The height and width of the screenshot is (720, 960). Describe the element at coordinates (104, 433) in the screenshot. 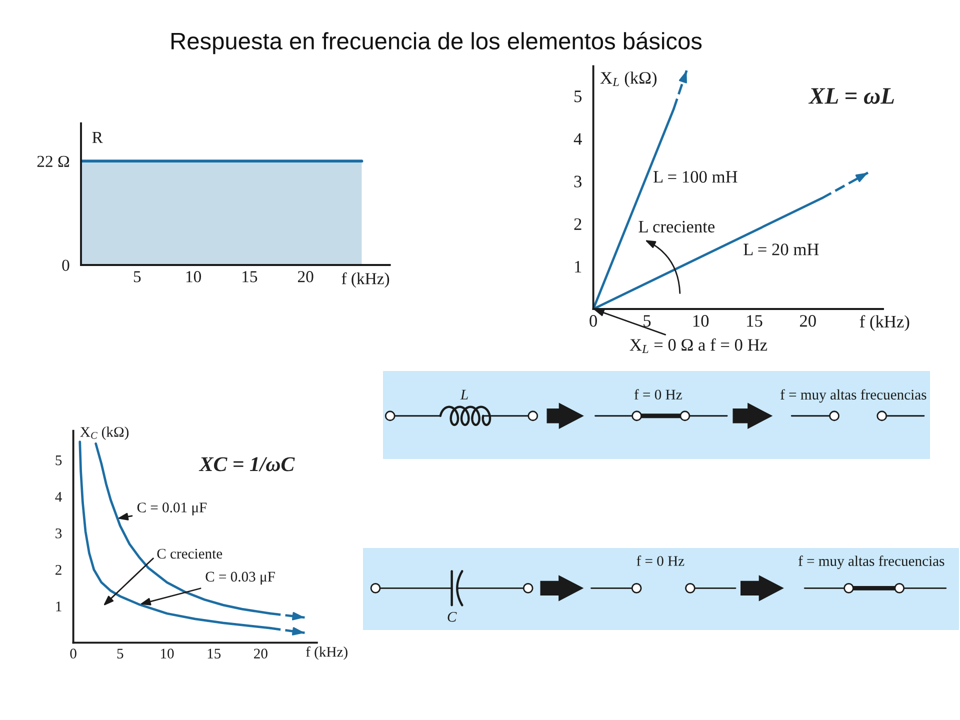

I see `y-axis-title: X$_{C}$ (kΩ)` at that location.